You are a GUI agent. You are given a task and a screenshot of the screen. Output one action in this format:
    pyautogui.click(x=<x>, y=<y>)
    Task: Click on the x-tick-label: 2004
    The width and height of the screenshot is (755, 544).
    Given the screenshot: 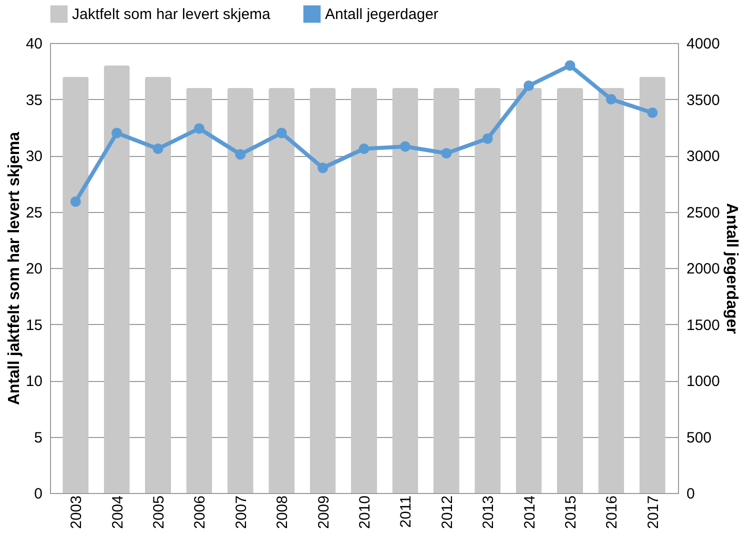 What is the action you would take?
    pyautogui.click(x=117, y=512)
    